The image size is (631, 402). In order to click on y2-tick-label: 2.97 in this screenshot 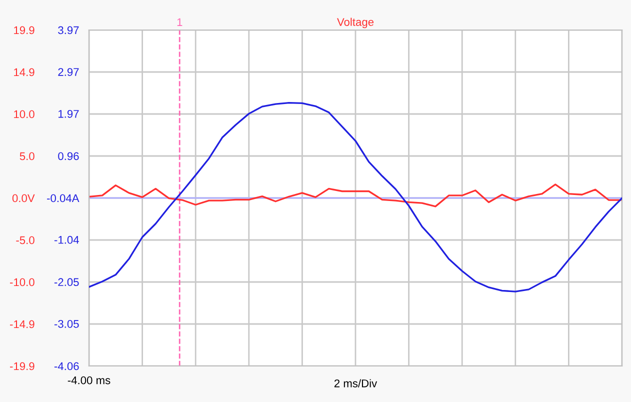, I will do `click(68, 72)`.